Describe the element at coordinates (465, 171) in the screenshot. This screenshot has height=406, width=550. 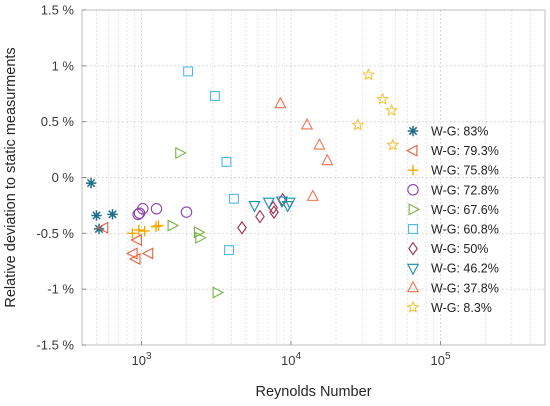
I see `legend-label: W-G: 75.8%` at that location.